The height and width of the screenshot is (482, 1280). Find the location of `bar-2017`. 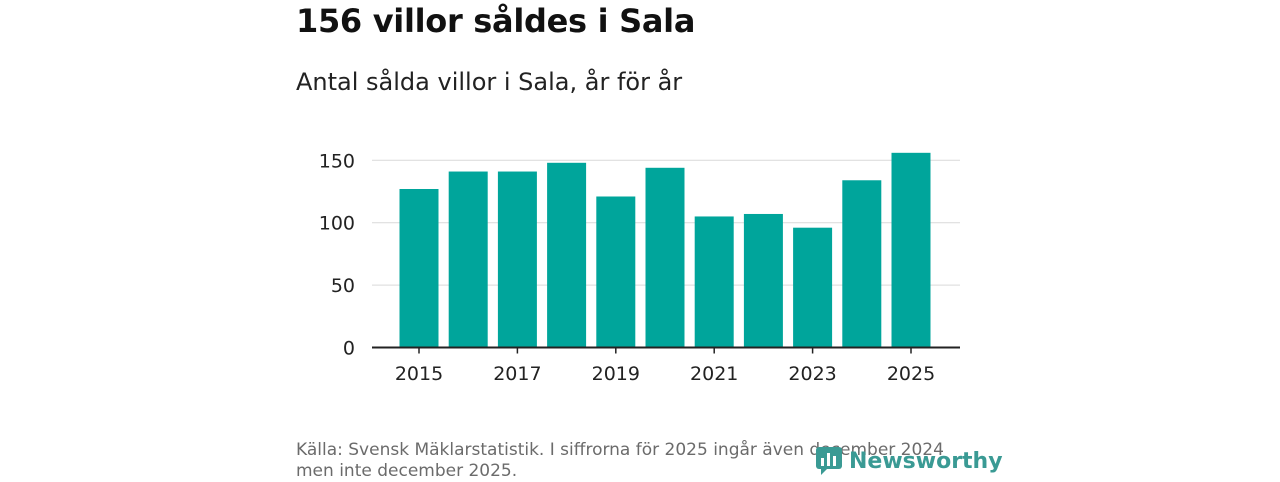

bar-2017 is located at coordinates (517, 259).